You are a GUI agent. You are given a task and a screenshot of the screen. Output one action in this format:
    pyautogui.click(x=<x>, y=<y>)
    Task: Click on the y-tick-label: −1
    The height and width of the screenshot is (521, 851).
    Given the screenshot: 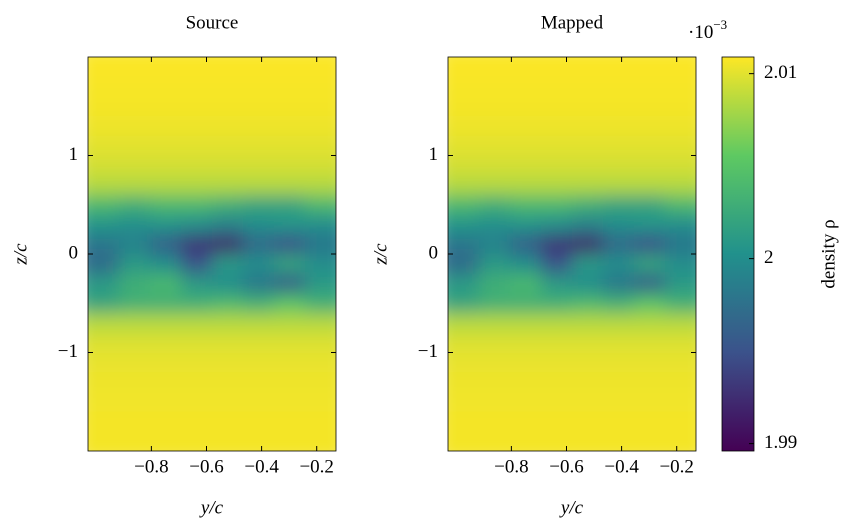 What is the action you would take?
    pyautogui.click(x=428, y=351)
    